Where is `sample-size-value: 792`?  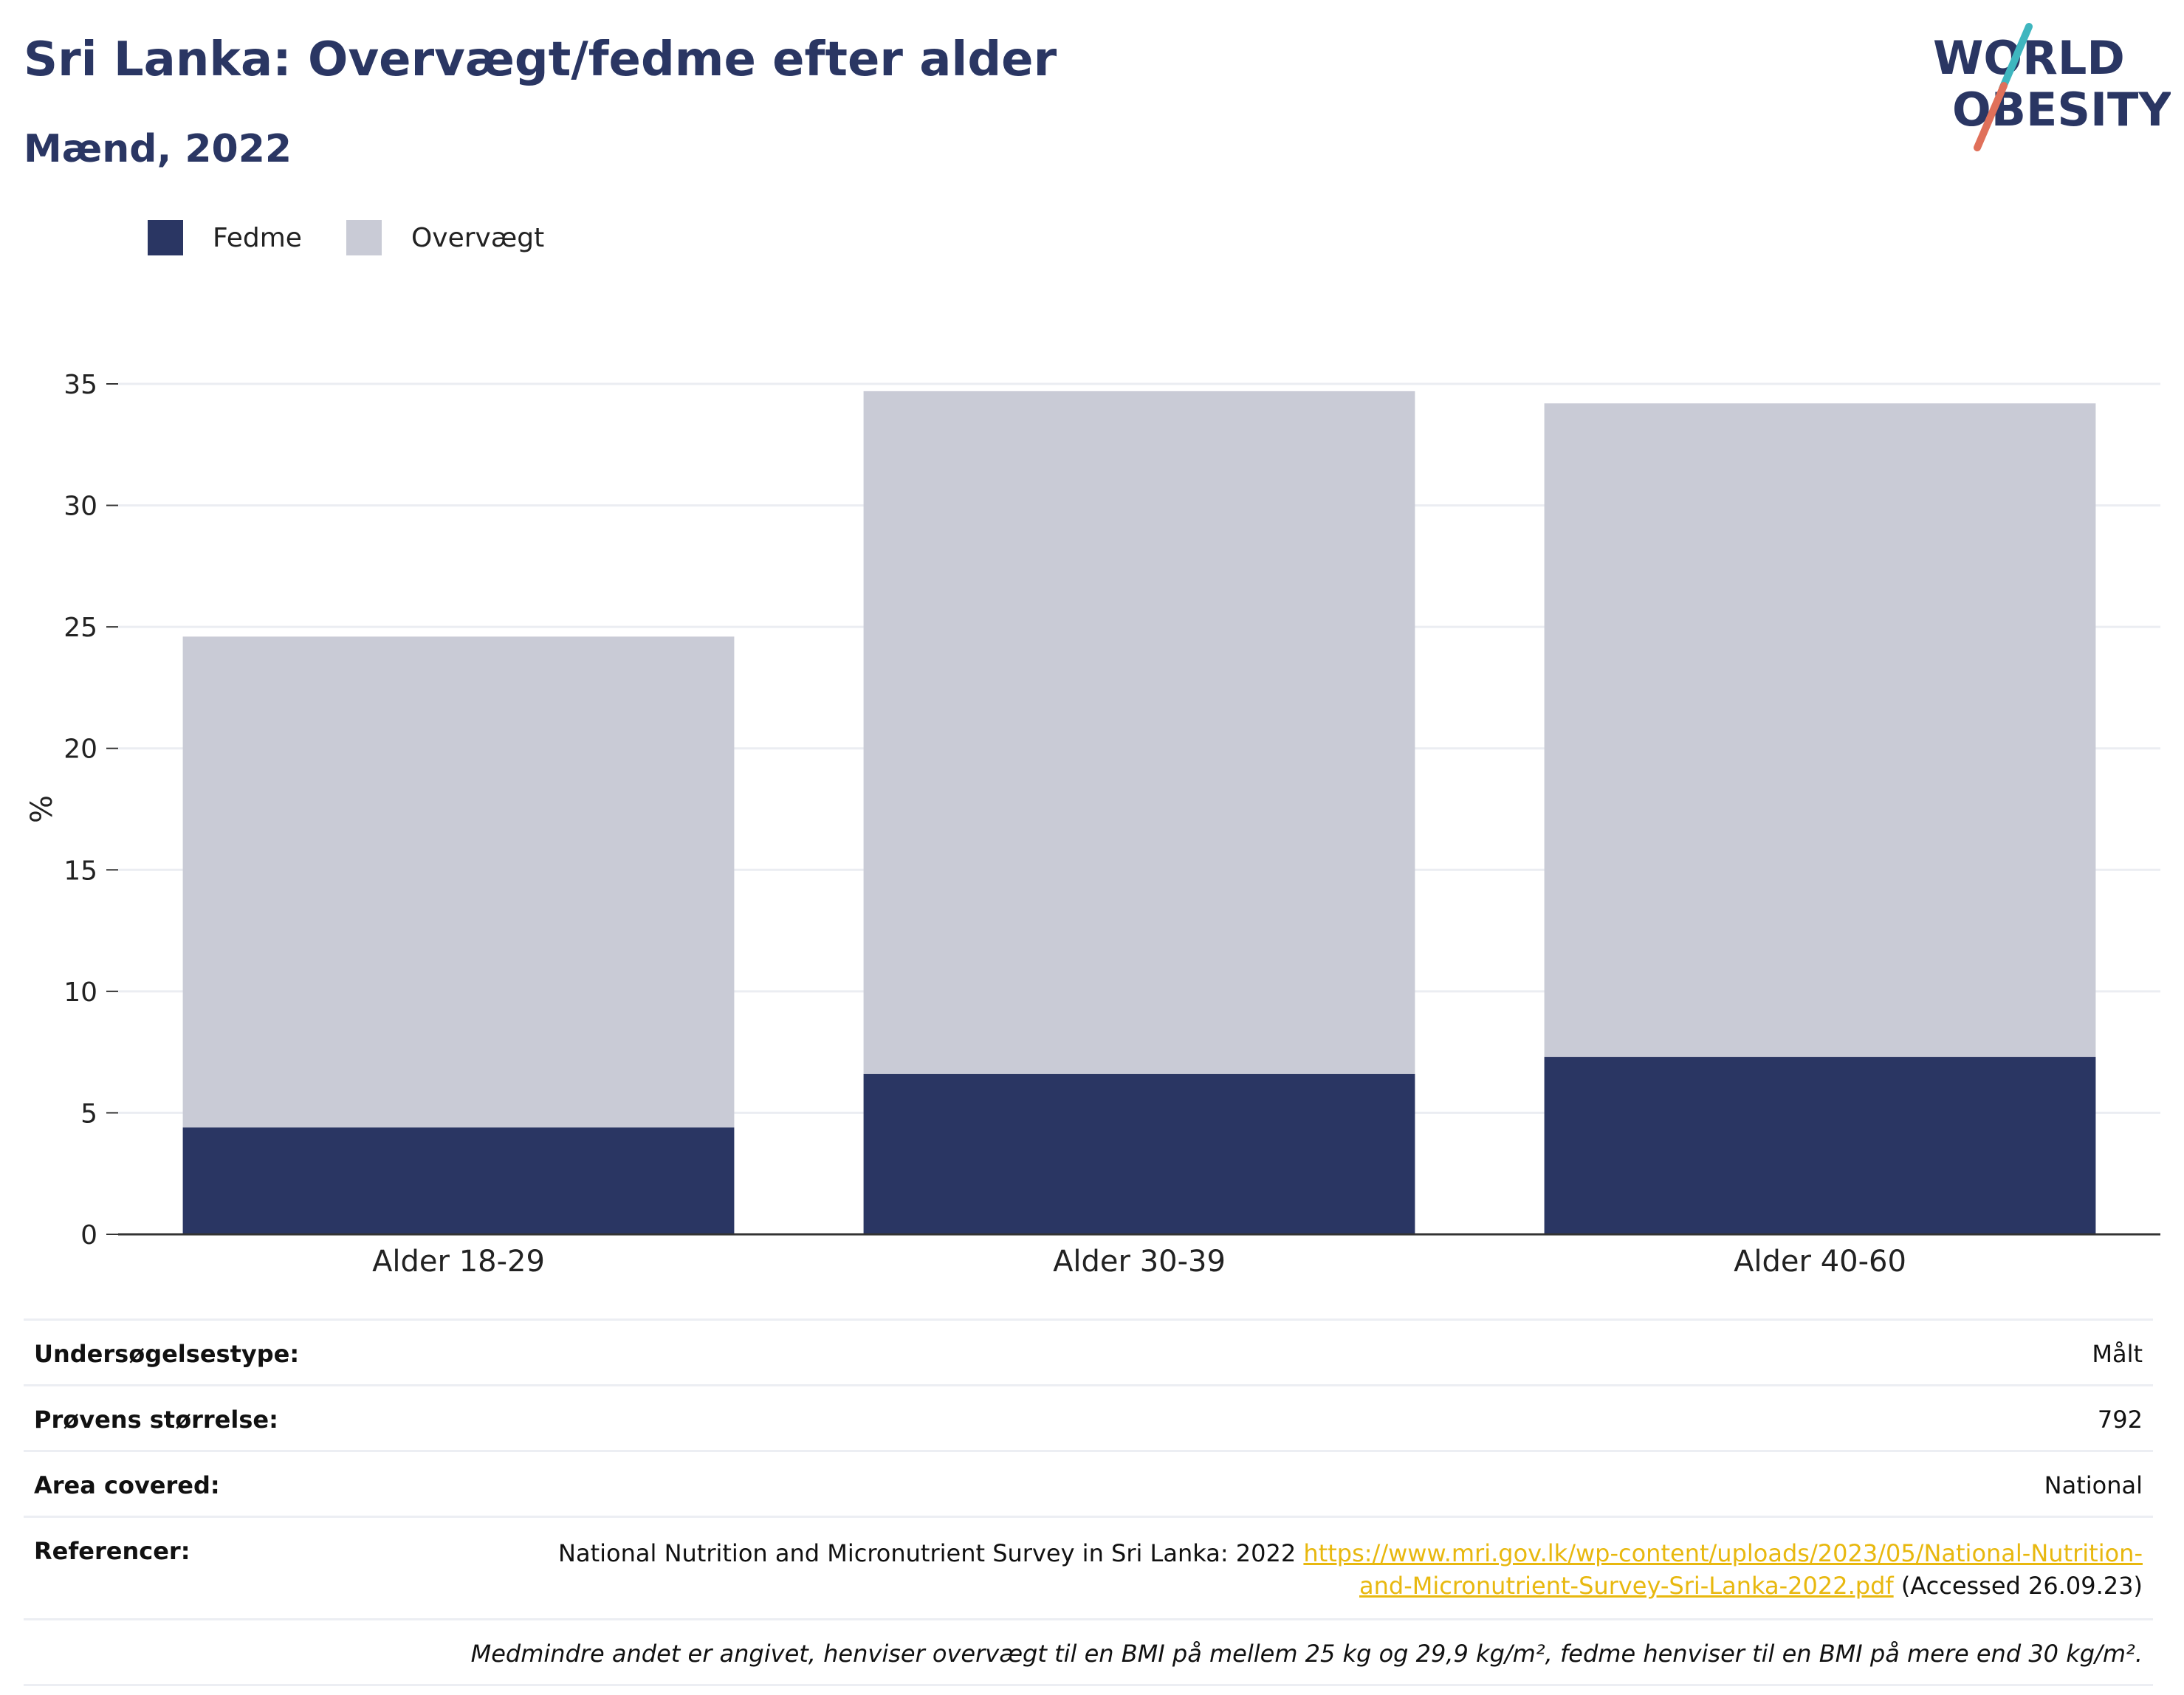 sample-size-value: 792 is located at coordinates (2120, 1420).